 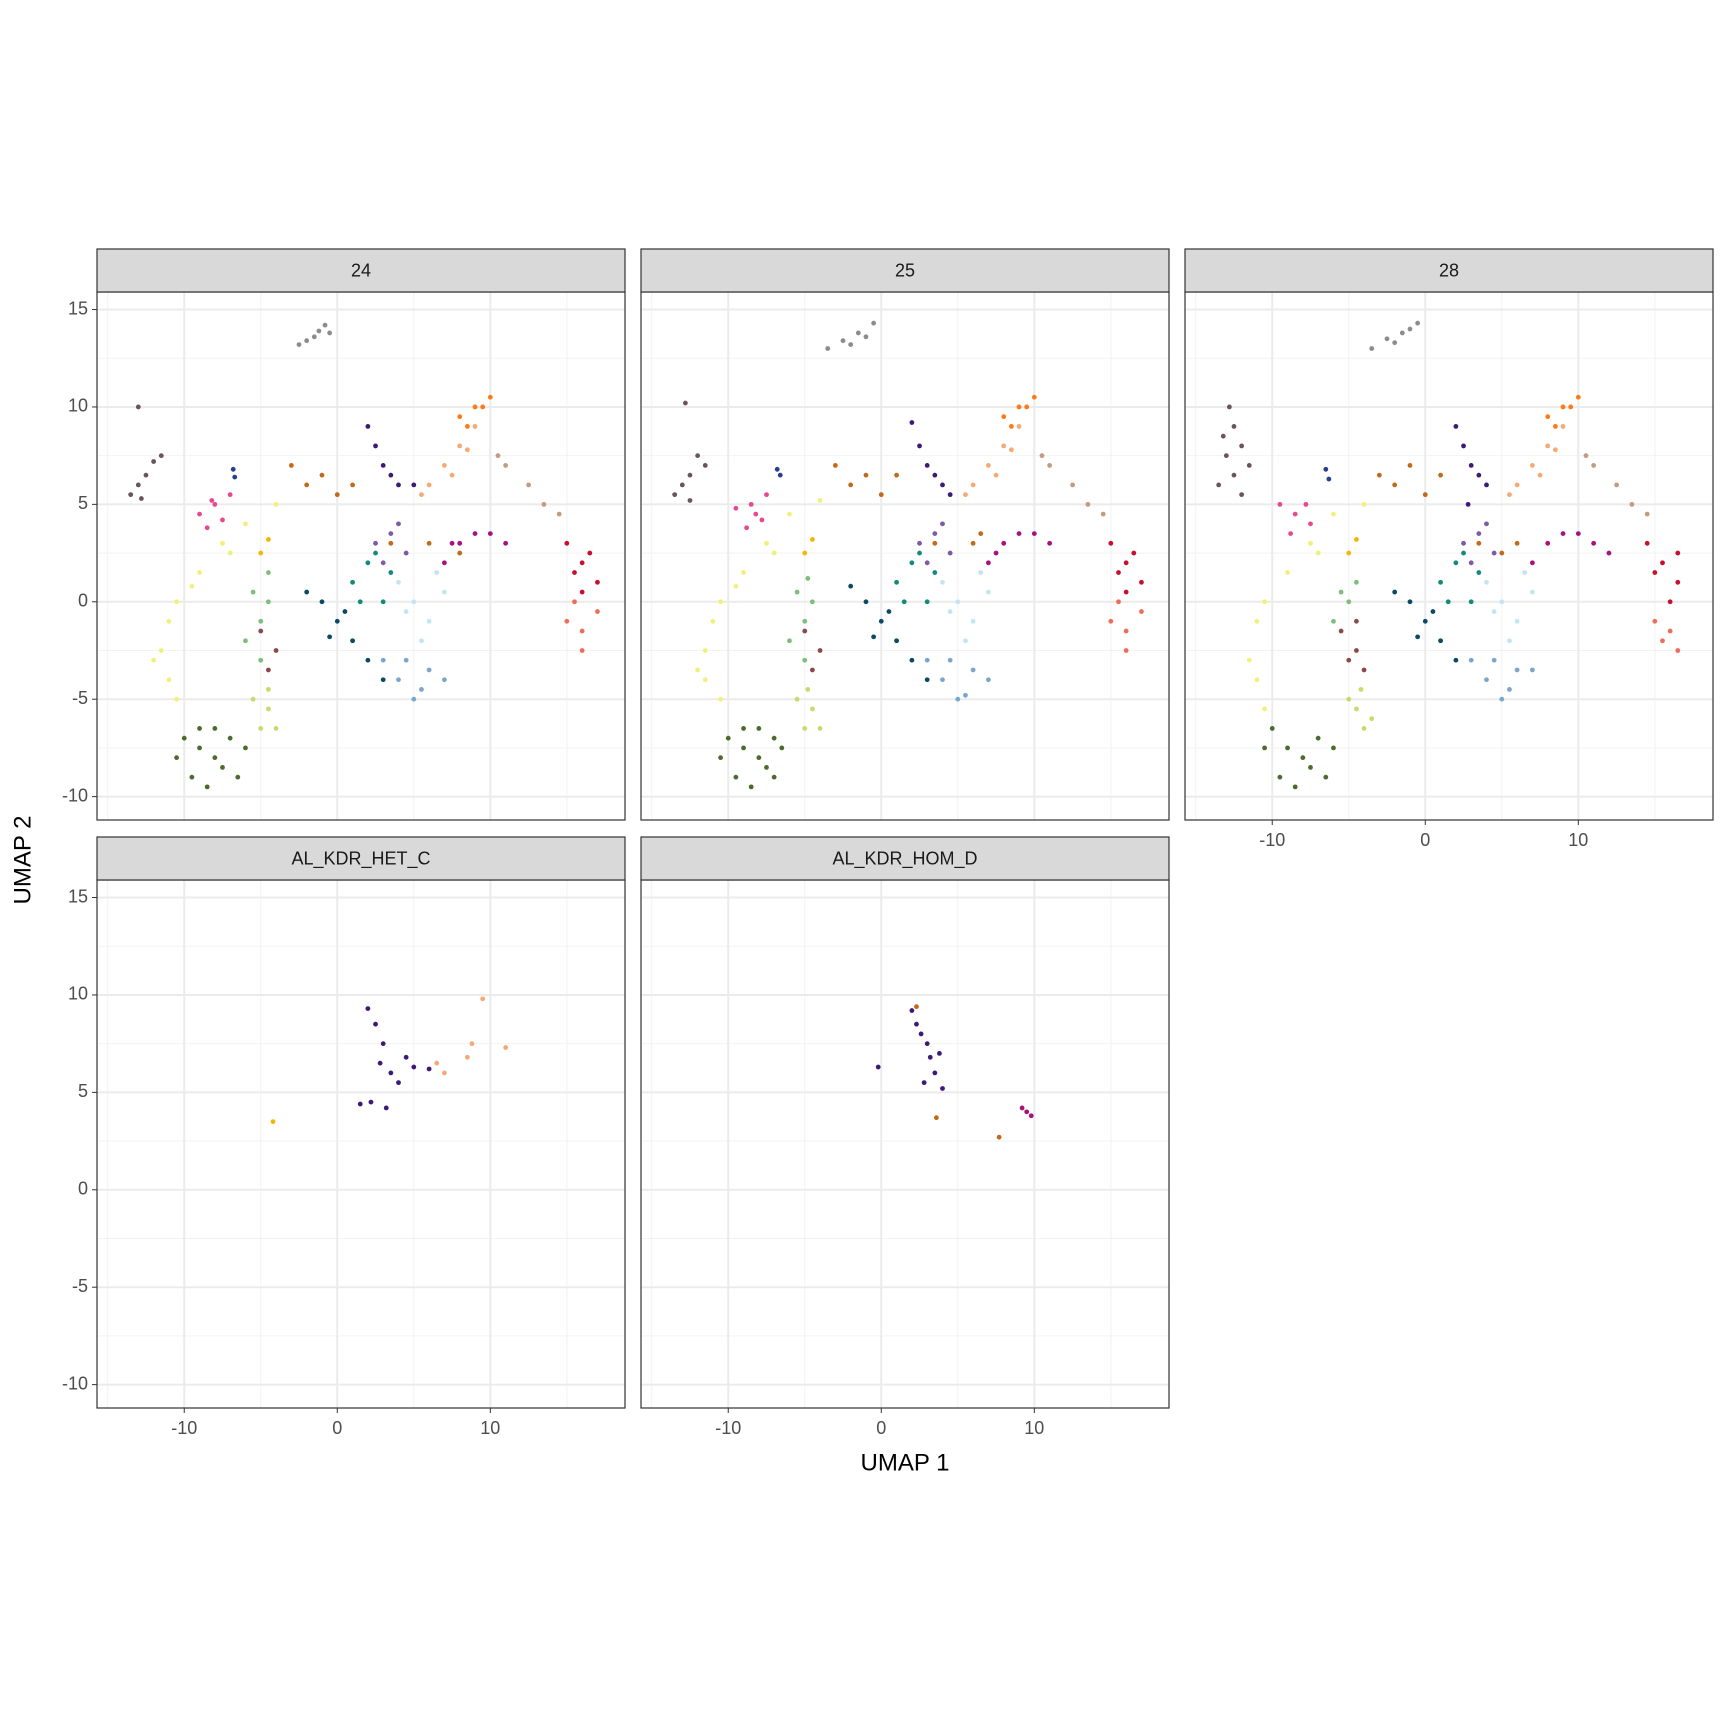 I want to click on facet-panel: -10 -5 0 5 10 15 24, so click(x=344, y=534).